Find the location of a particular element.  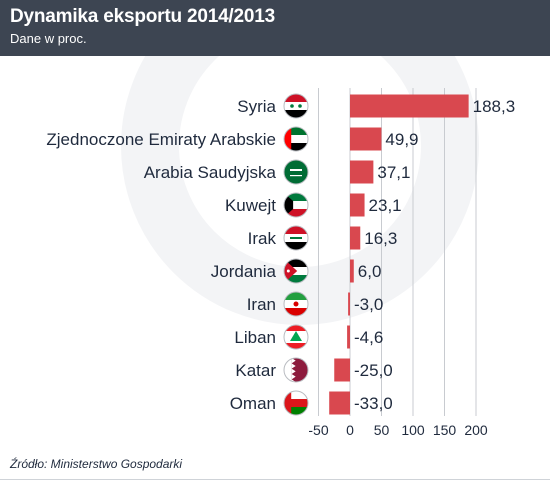

category-label: Katar is located at coordinates (255, 370).